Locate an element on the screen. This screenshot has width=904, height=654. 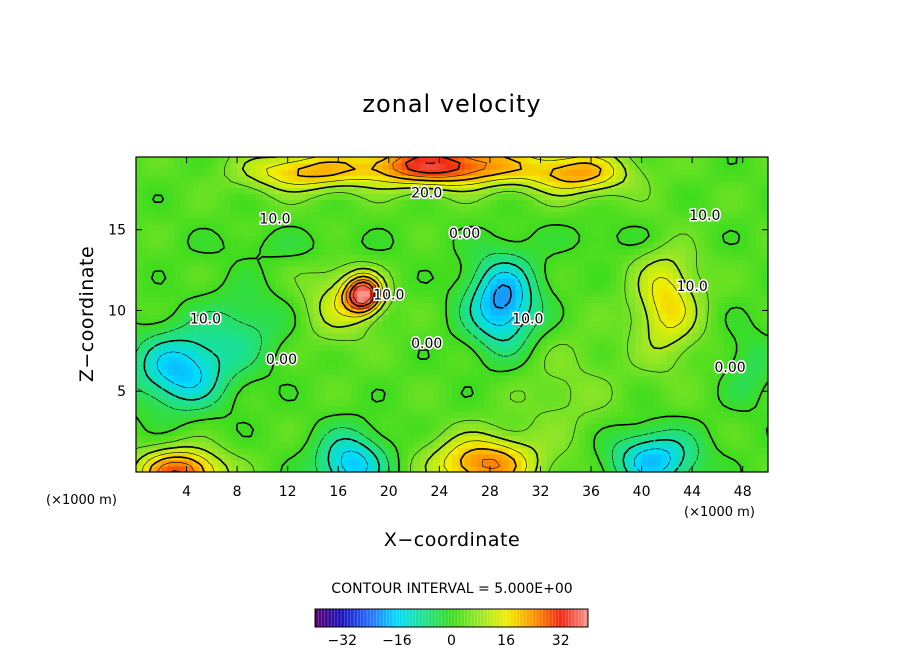
x-unit-label-left: (×1000 m) is located at coordinates (81, 500).